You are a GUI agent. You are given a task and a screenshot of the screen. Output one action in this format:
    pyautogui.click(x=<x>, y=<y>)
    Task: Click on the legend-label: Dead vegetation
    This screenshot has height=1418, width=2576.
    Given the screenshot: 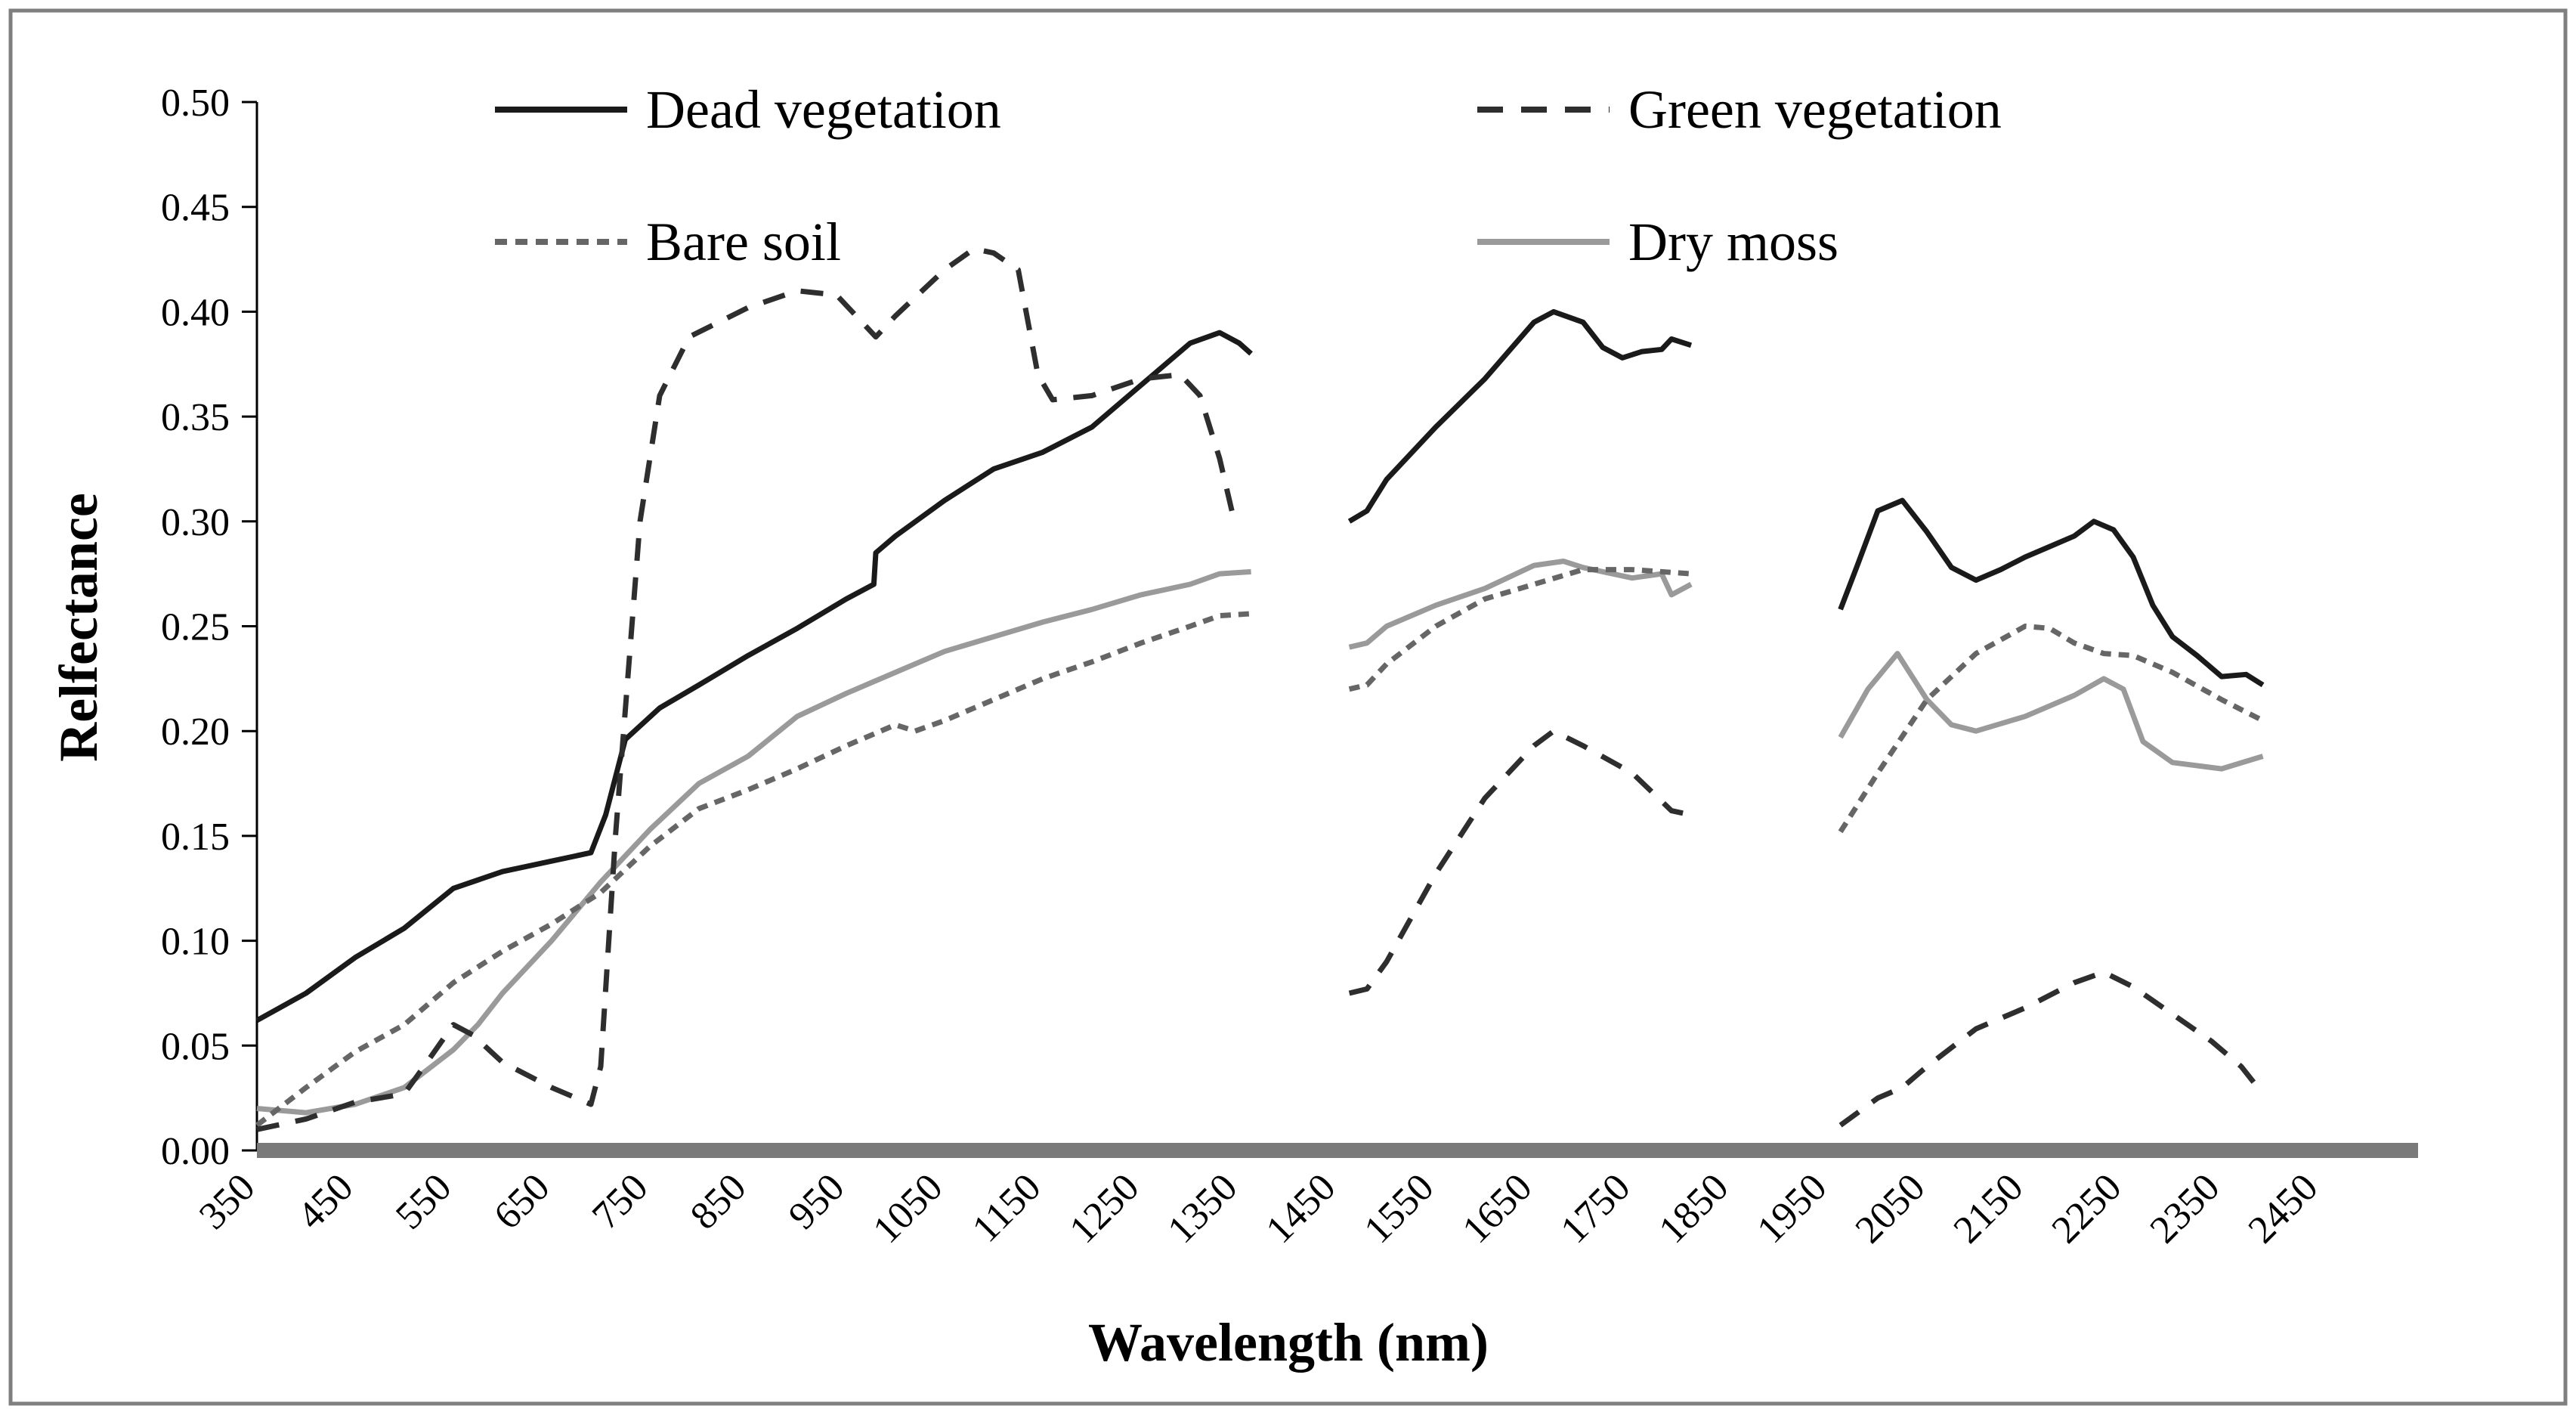 What is the action you would take?
    pyautogui.click(x=823, y=109)
    